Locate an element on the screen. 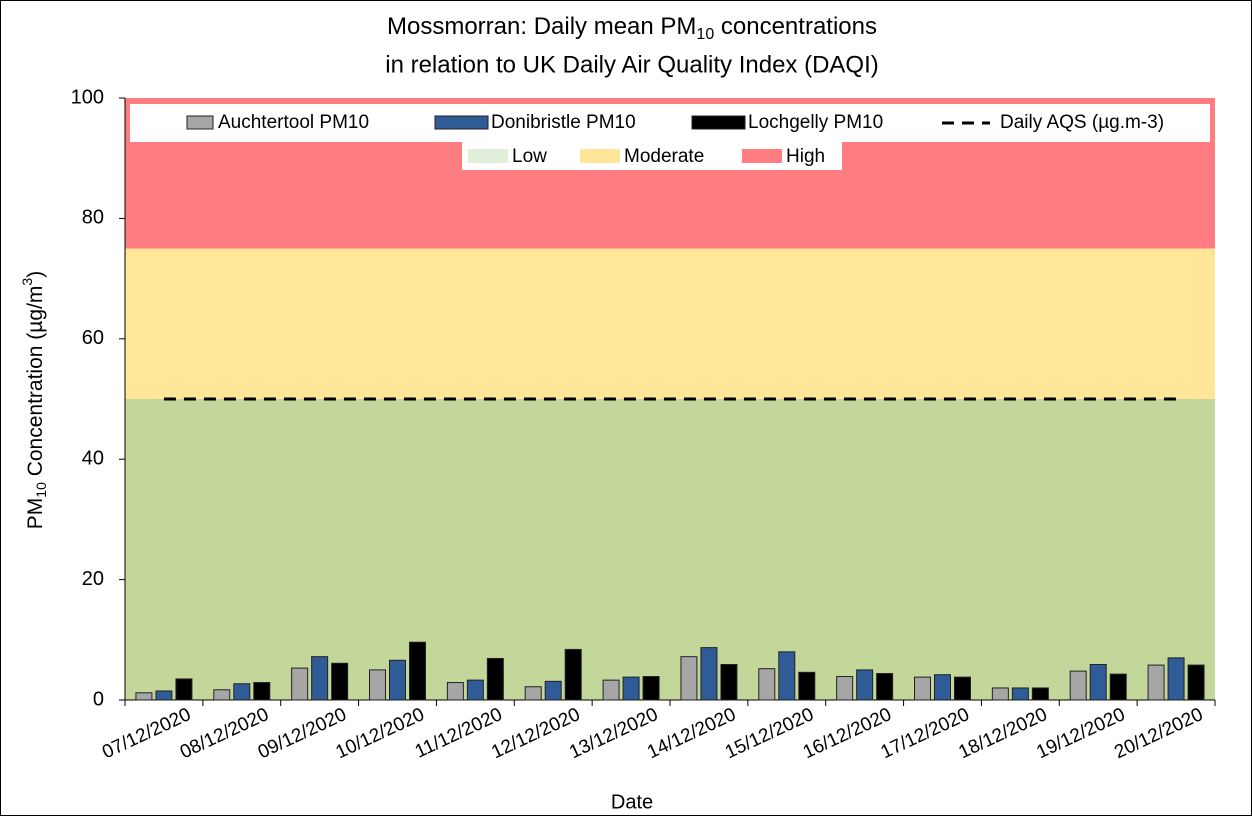 This screenshot has width=1252, height=816. legend-label: Low is located at coordinates (529, 156).